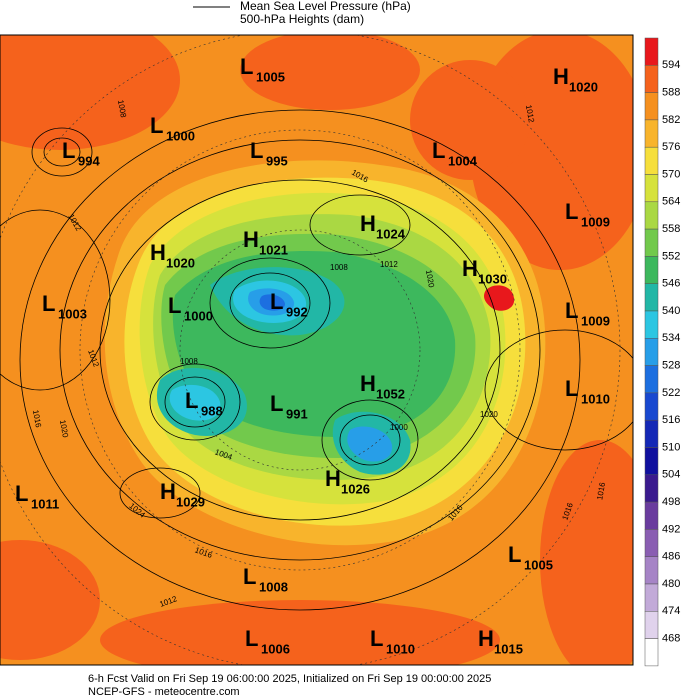 The height and width of the screenshot is (700, 681). What do you see at coordinates (671, 420) in the screenshot?
I see `colorbar-label: 516` at bounding box center [671, 420].